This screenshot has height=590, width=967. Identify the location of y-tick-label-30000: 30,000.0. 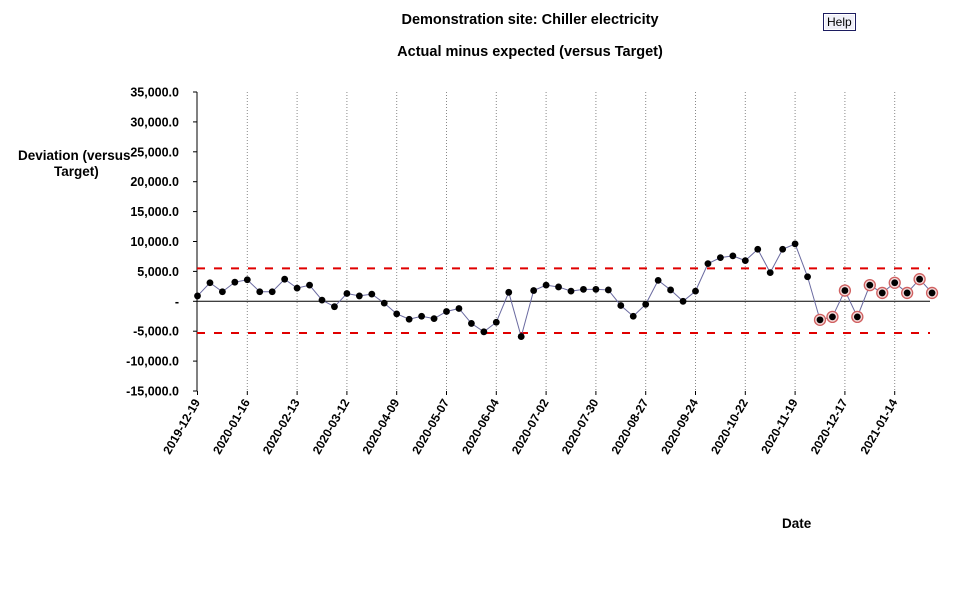
(154, 122).